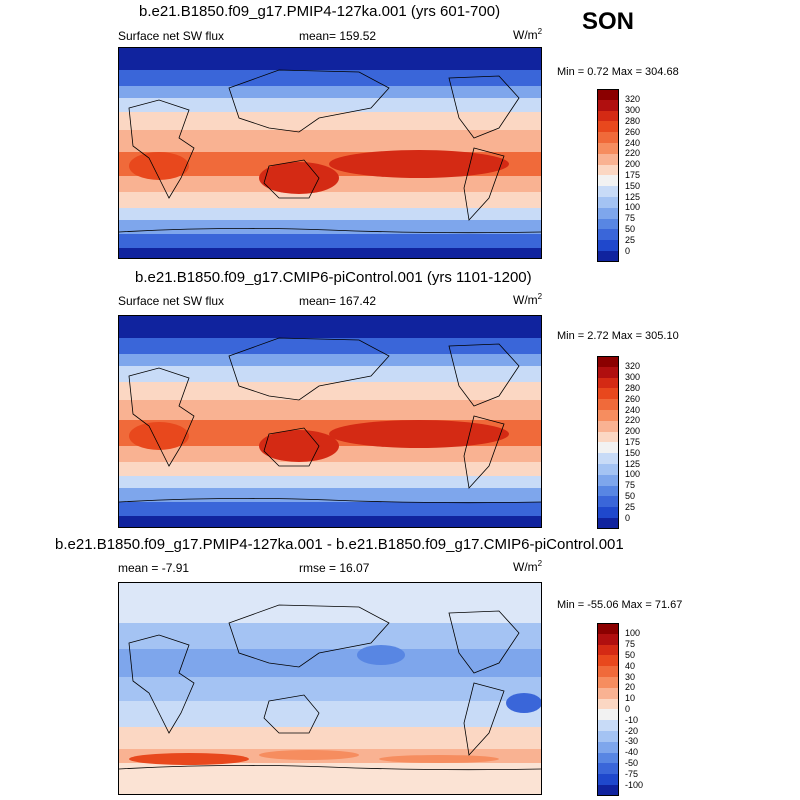 The height and width of the screenshot is (800, 800). What do you see at coordinates (330, 153) in the screenshot?
I see `panel-1-map` at bounding box center [330, 153].